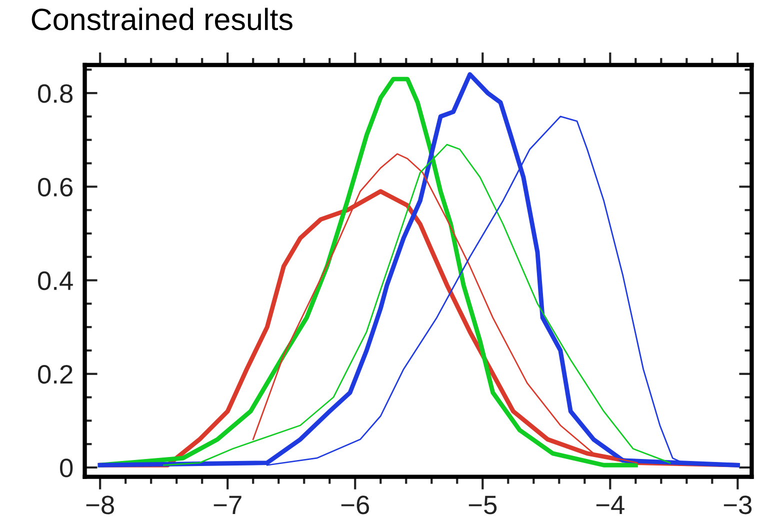 This screenshot has height=520, width=757. What do you see at coordinates (100, 505) in the screenshot?
I see `x-tick-label: −8` at bounding box center [100, 505].